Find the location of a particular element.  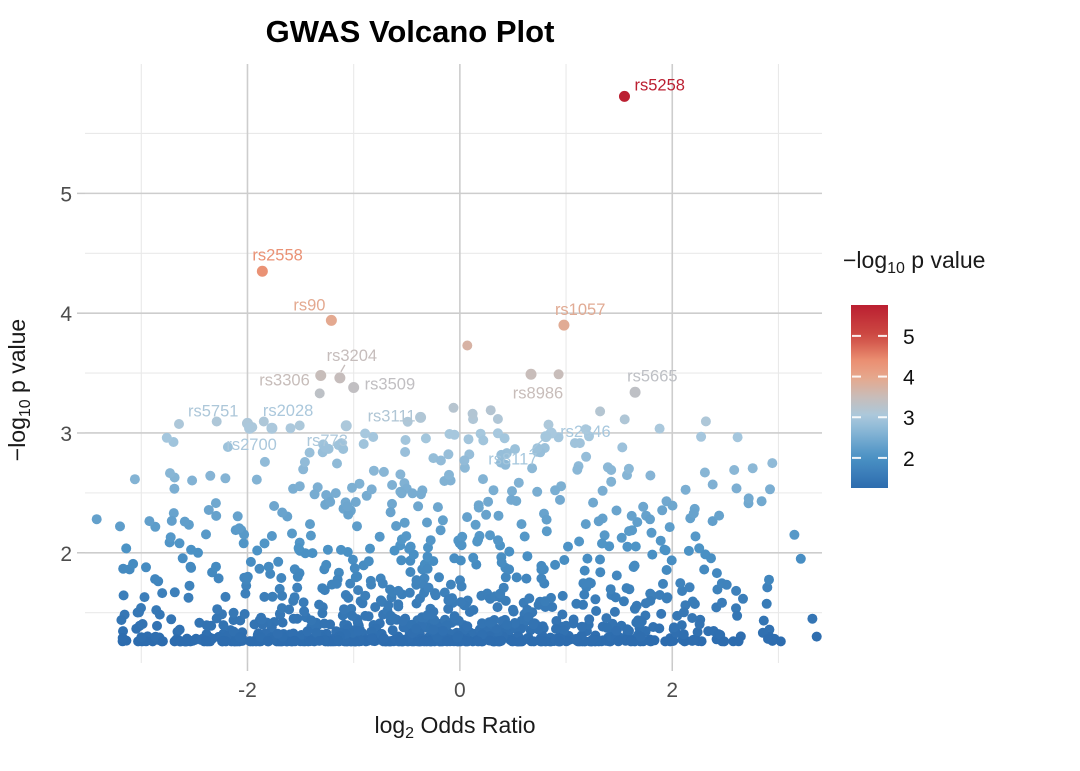

snp-label-rs3306: rs3306 is located at coordinates (284, 380).